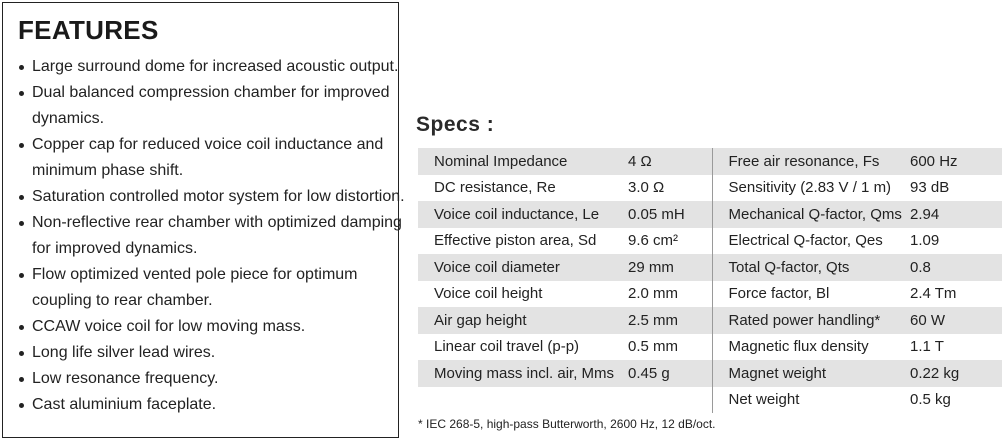  Describe the element at coordinates (810, 161) in the screenshot. I see `spec-name: Free air resonance, Fs` at that location.